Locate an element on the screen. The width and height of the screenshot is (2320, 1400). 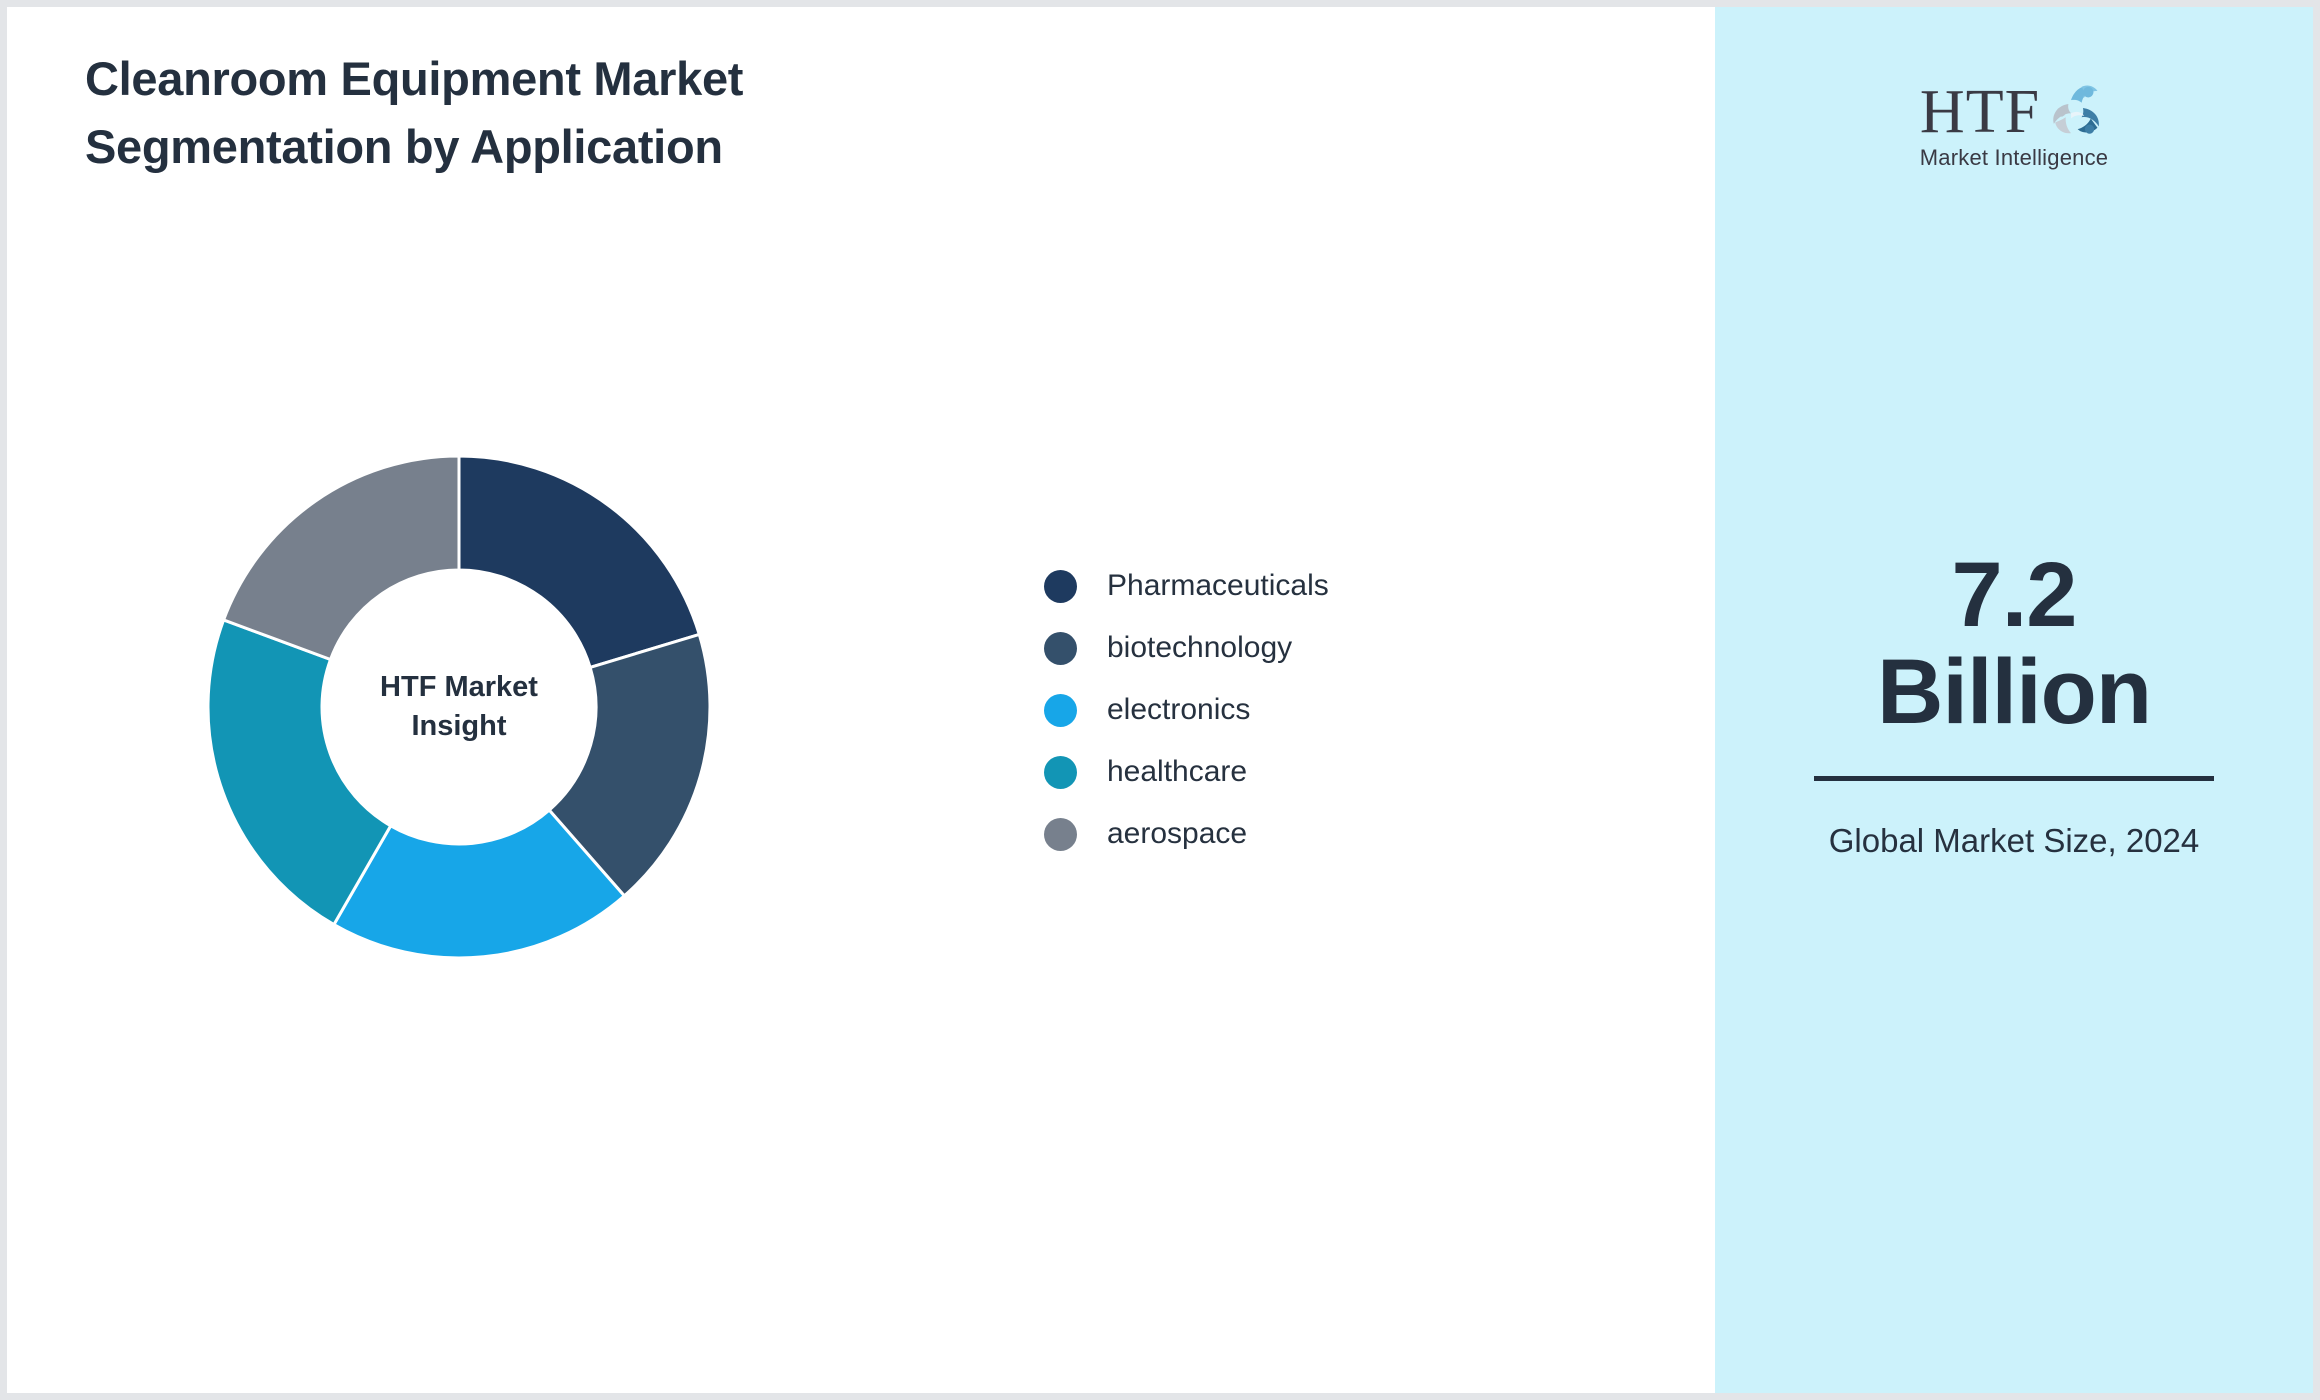
logo-tagline: Market Intelligence is located at coordinates (2014, 157).